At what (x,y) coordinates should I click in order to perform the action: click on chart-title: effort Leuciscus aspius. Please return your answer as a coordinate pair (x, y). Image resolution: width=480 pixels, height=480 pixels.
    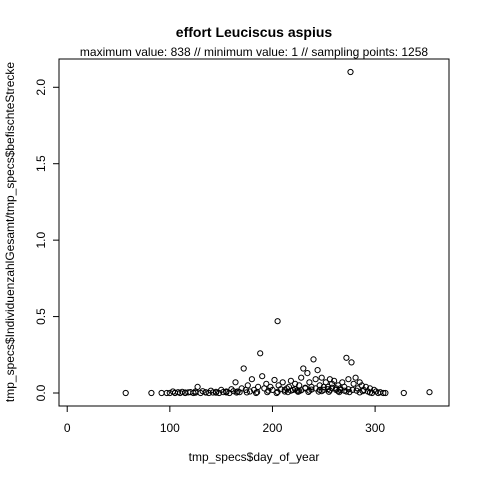
    Looking at the image, I should click on (254, 32).